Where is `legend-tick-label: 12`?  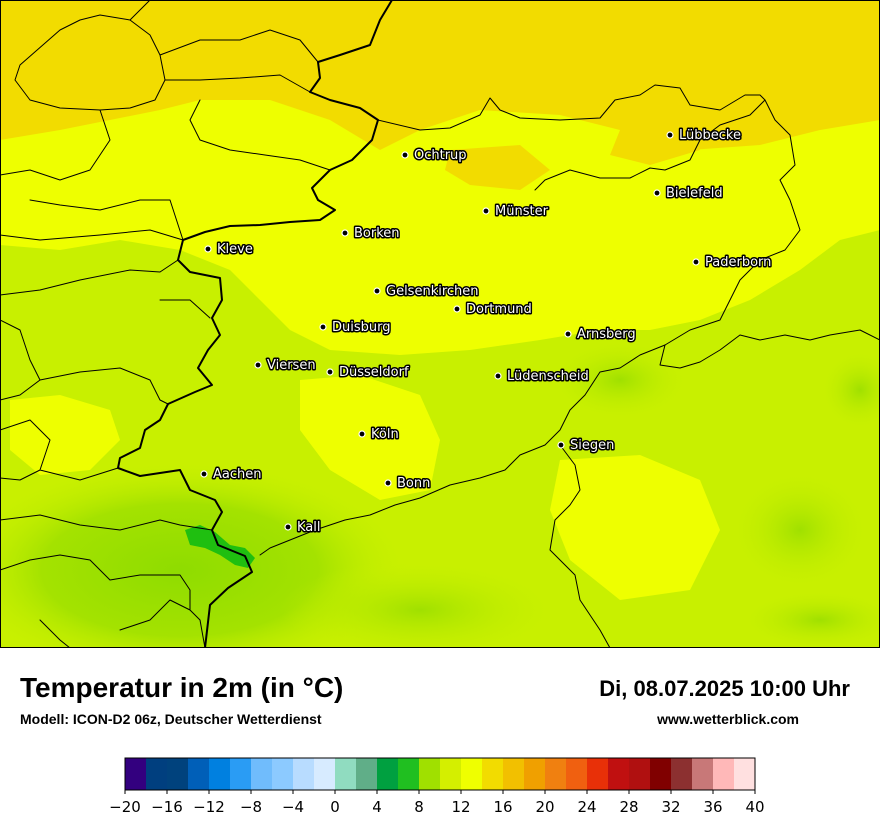
legend-tick-label: 12 is located at coordinates (460, 807).